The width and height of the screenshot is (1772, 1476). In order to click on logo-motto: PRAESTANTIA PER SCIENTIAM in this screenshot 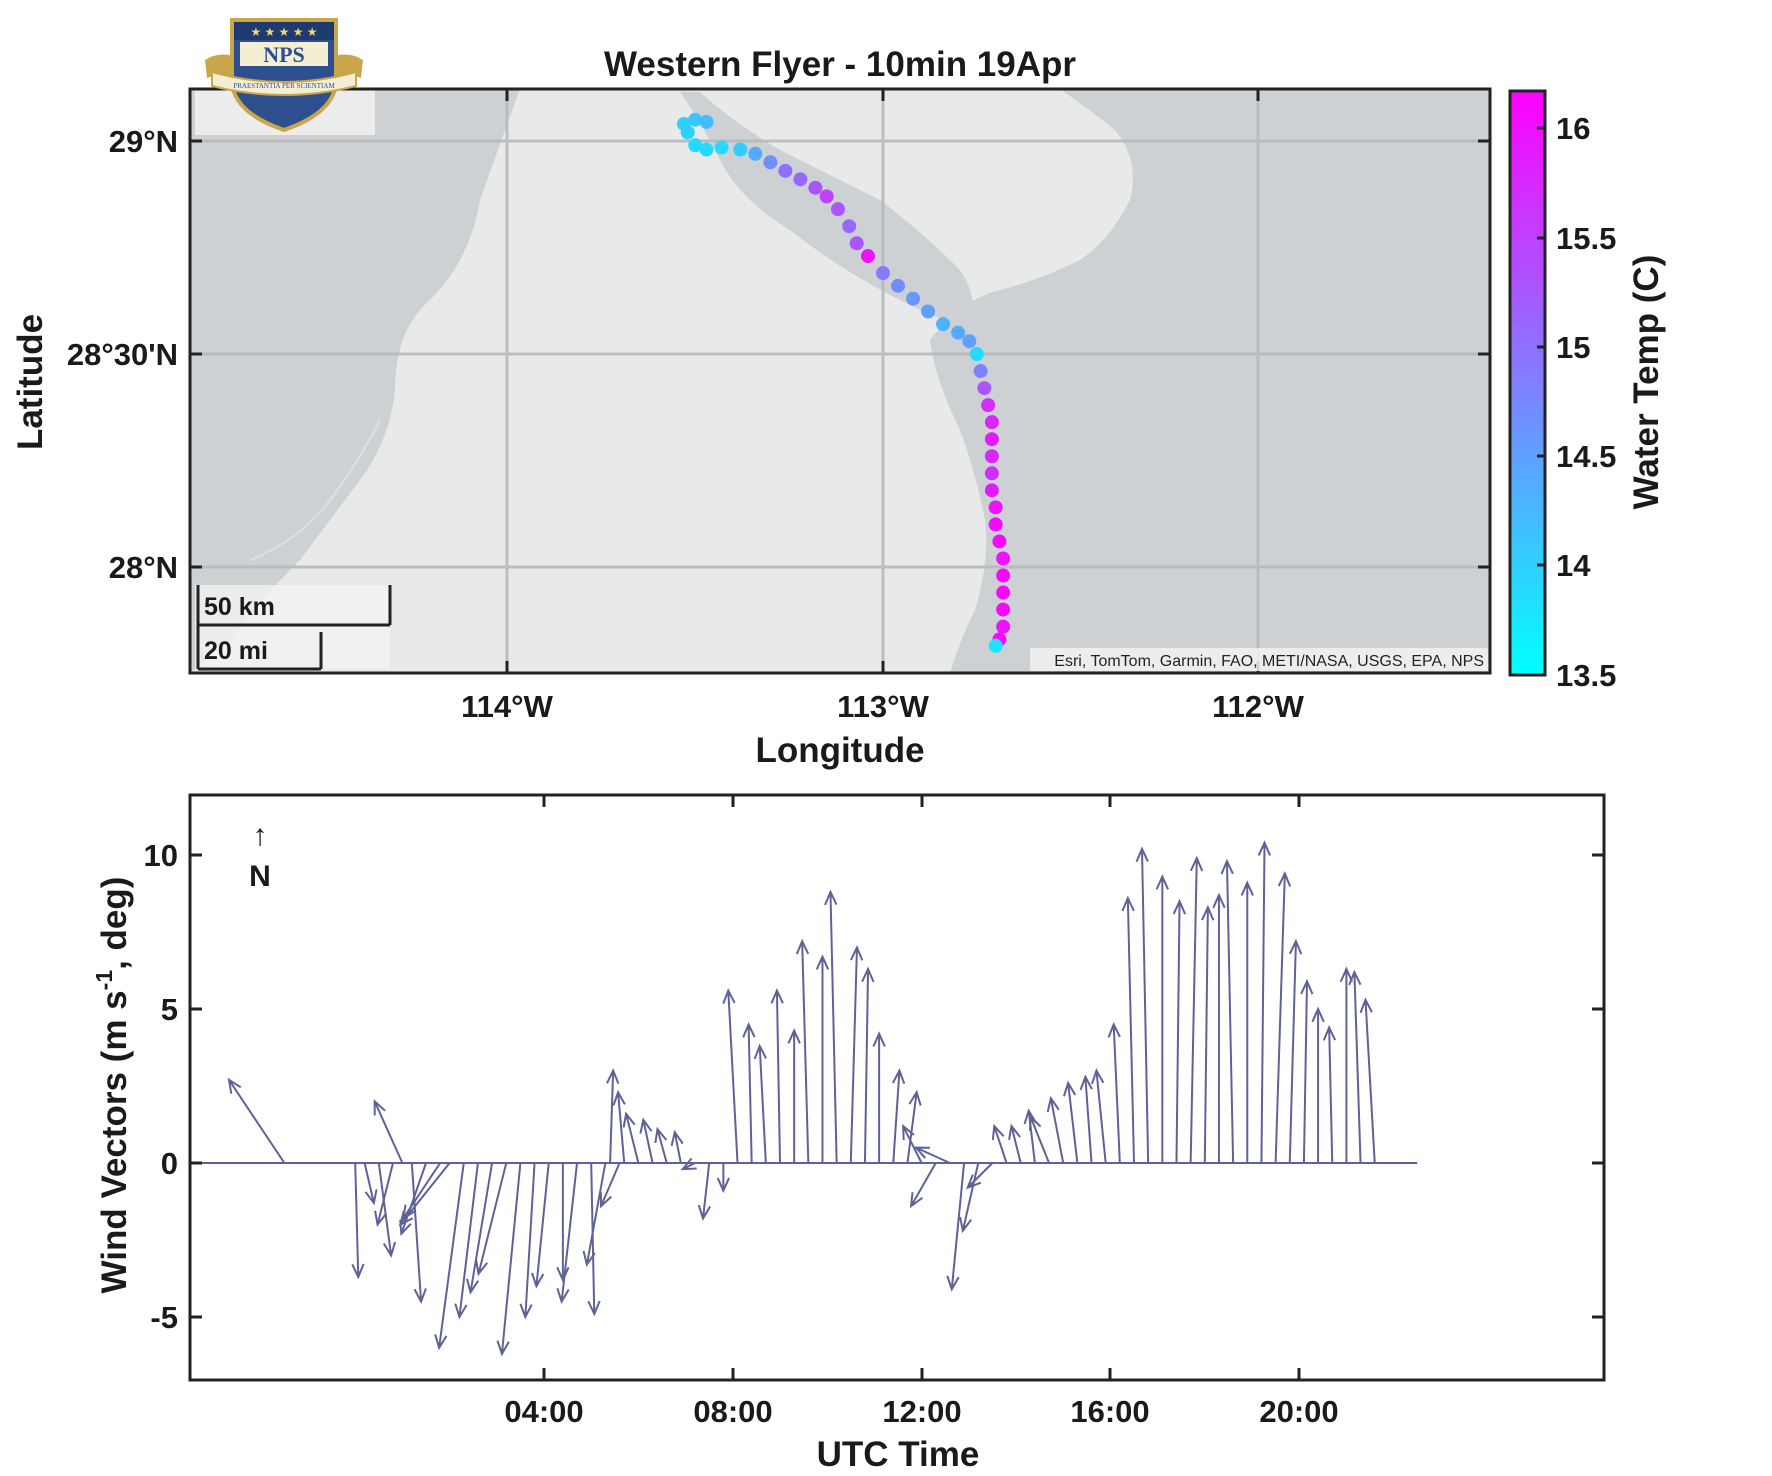, I will do `click(284, 86)`.